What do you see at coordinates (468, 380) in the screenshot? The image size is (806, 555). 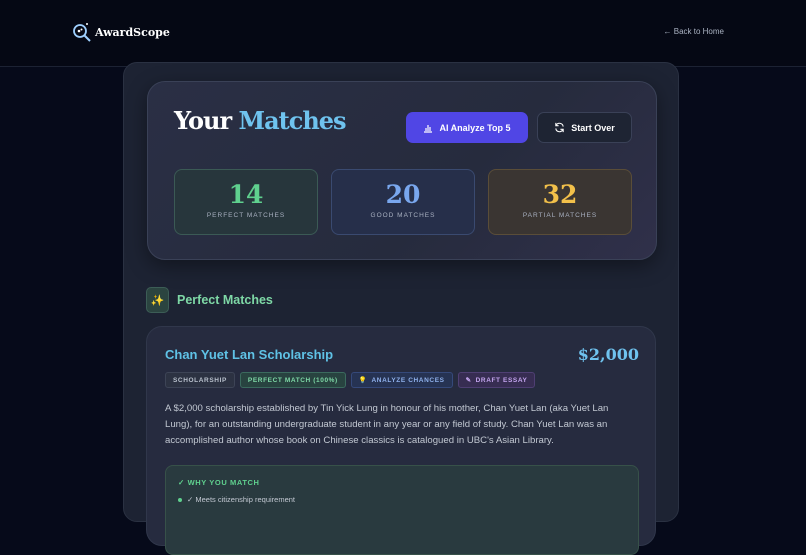 I see `pencil-icon: ✎` at bounding box center [468, 380].